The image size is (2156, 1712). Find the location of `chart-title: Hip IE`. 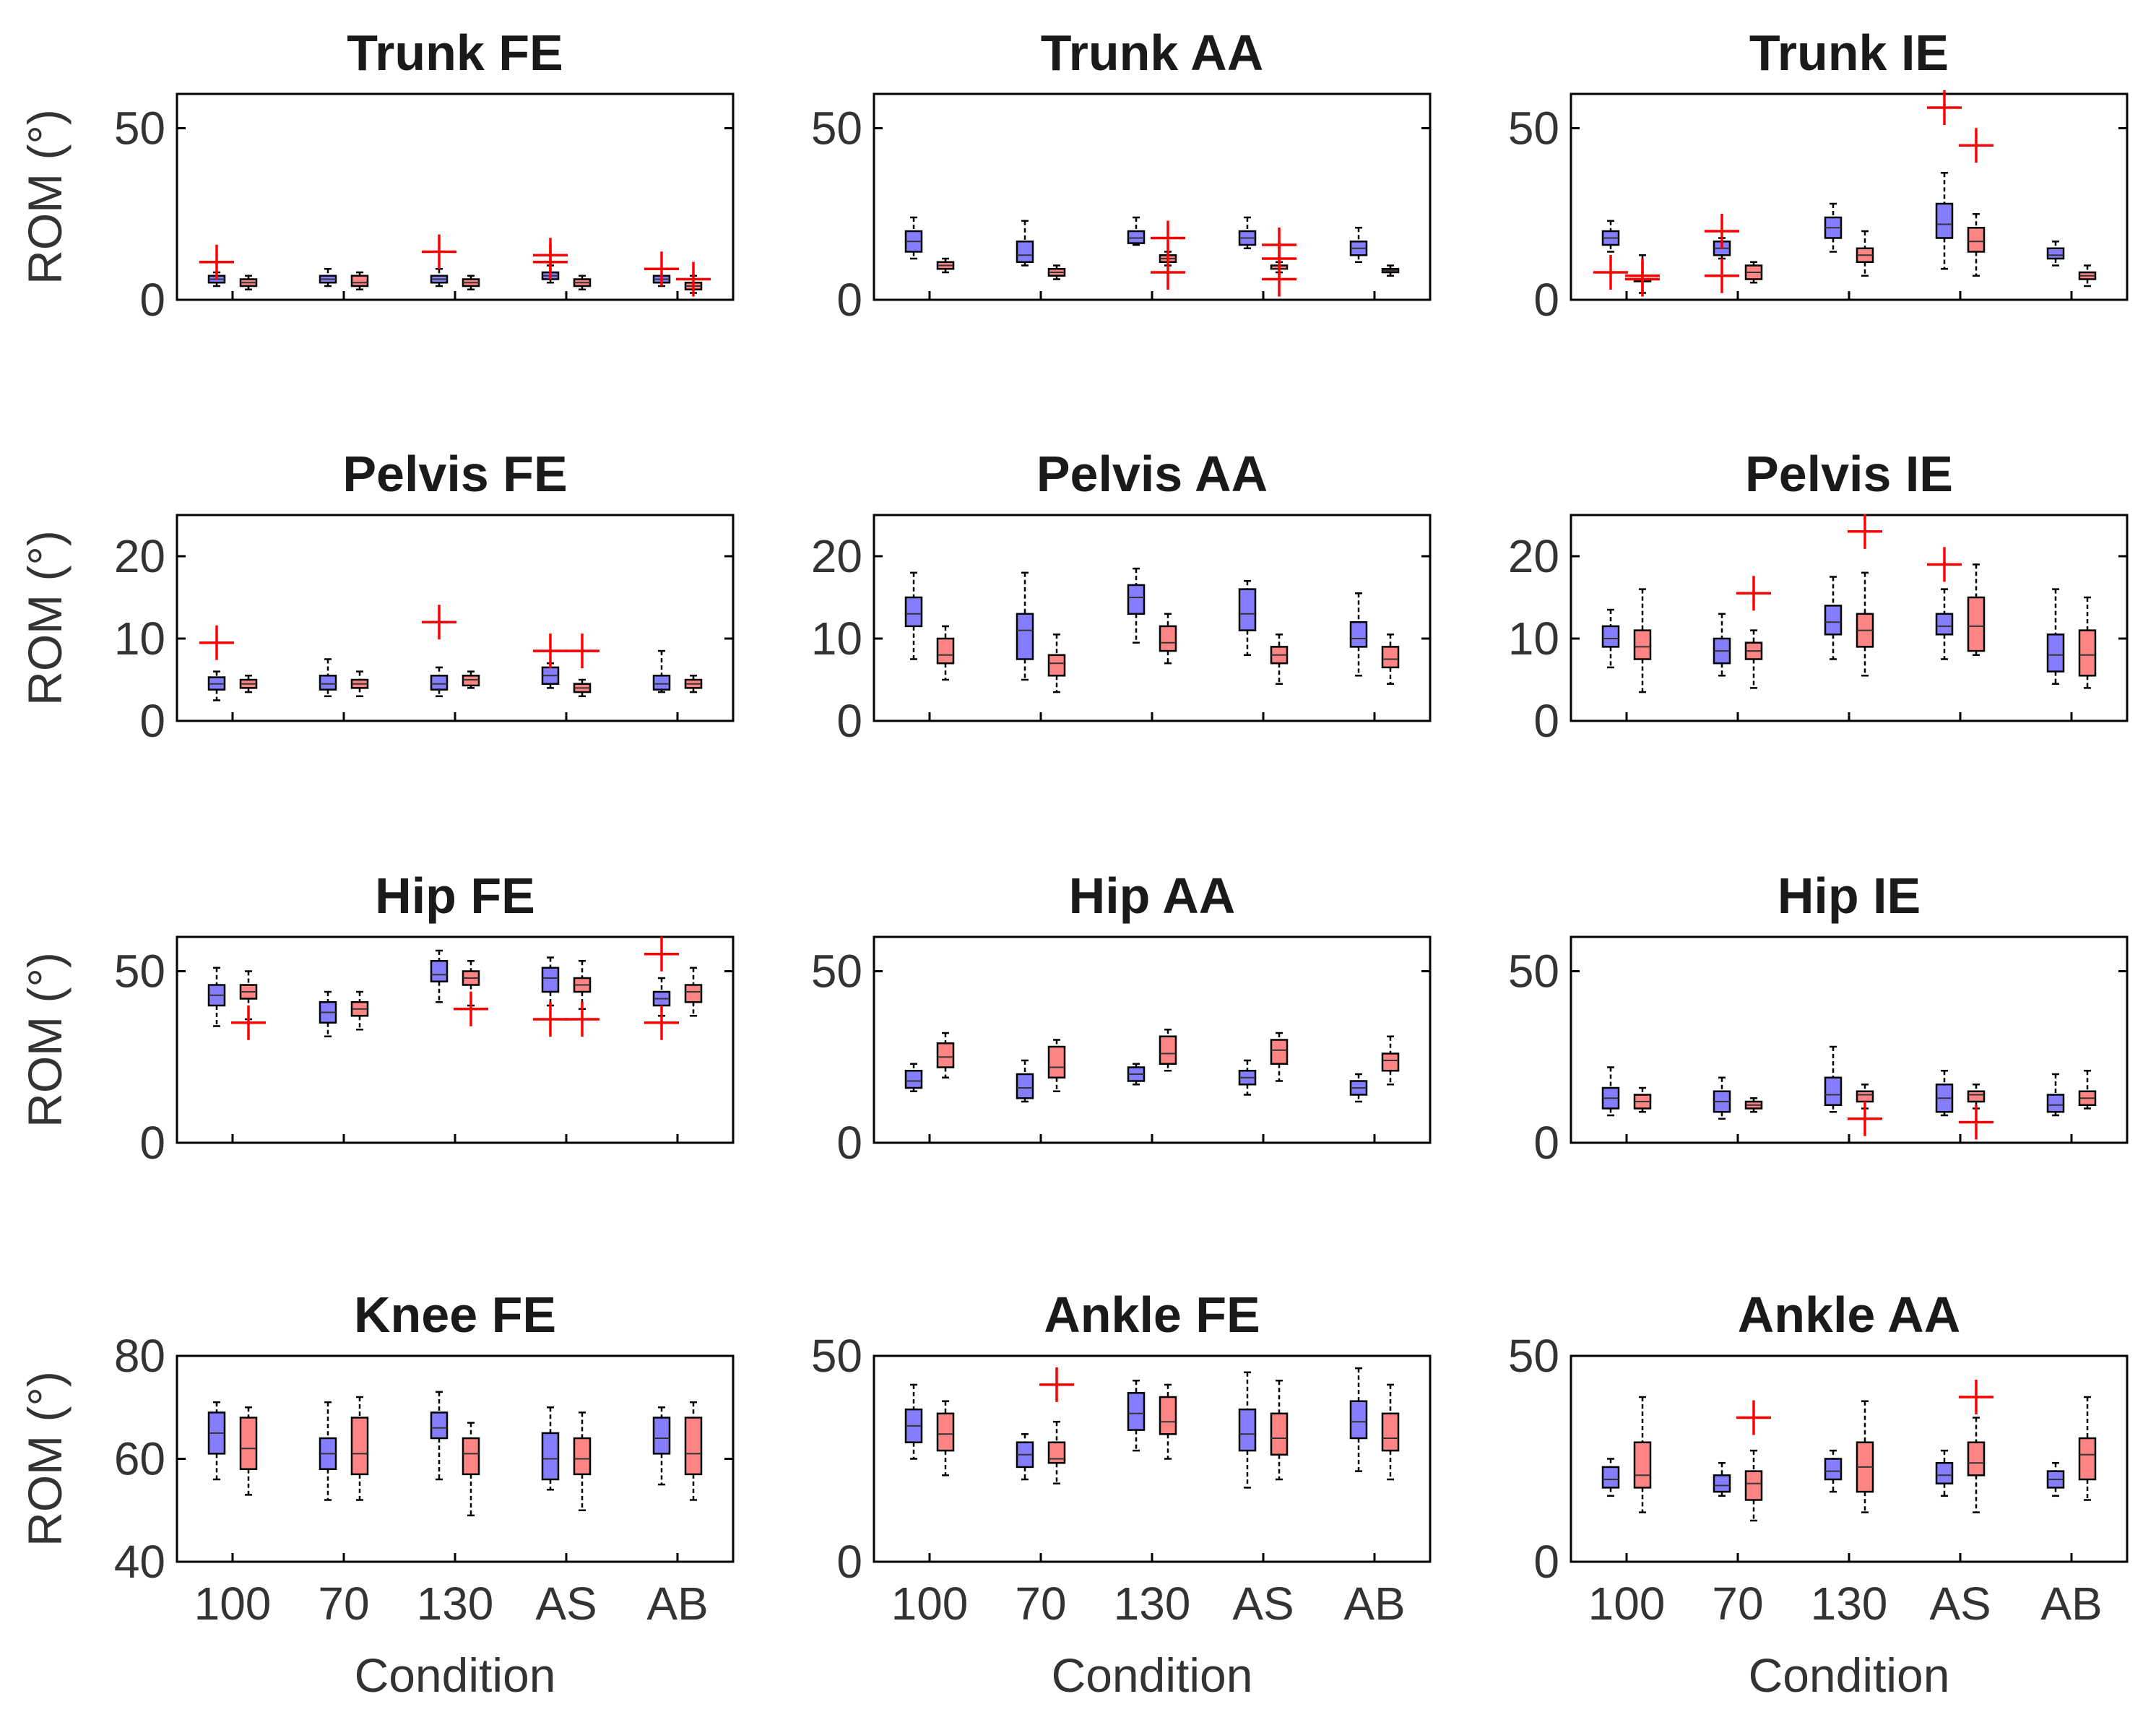

chart-title: Hip IE is located at coordinates (1849, 896).